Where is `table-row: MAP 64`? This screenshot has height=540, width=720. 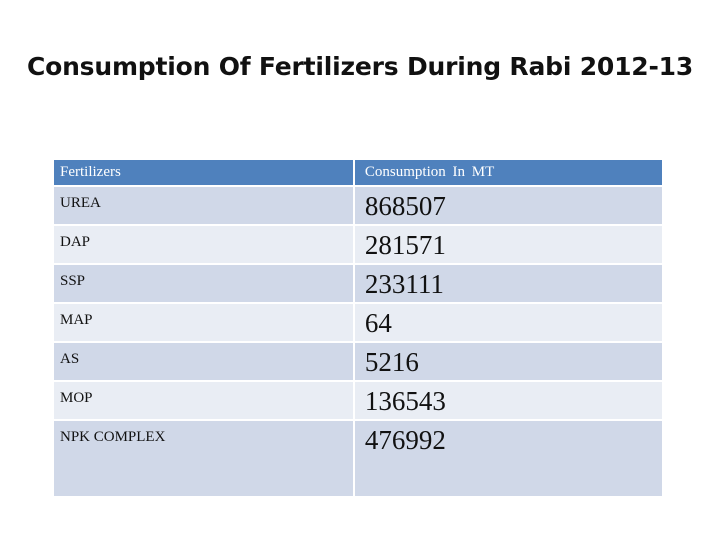
table-row: MAP 64 is located at coordinates (358, 322).